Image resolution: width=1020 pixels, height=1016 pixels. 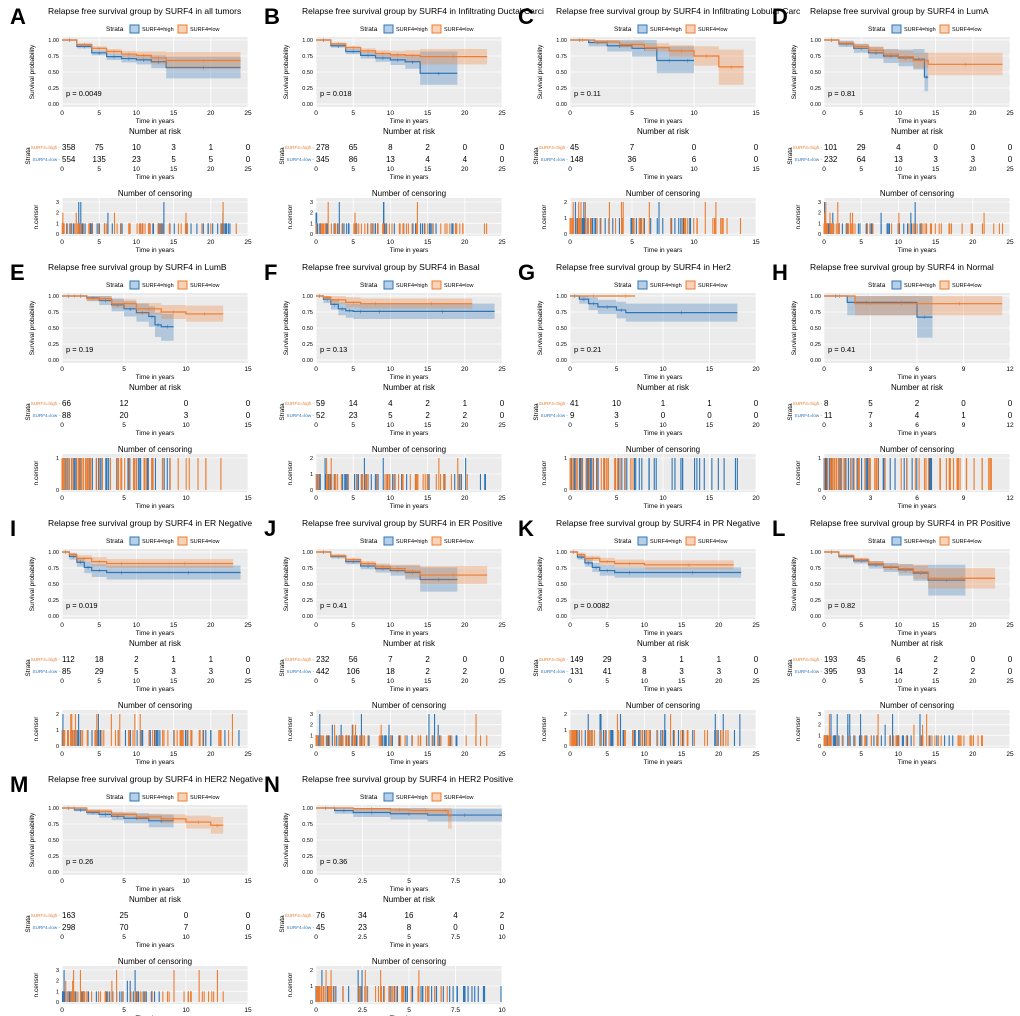 I want to click on x-tick-label: 25, so click(x=502, y=369).